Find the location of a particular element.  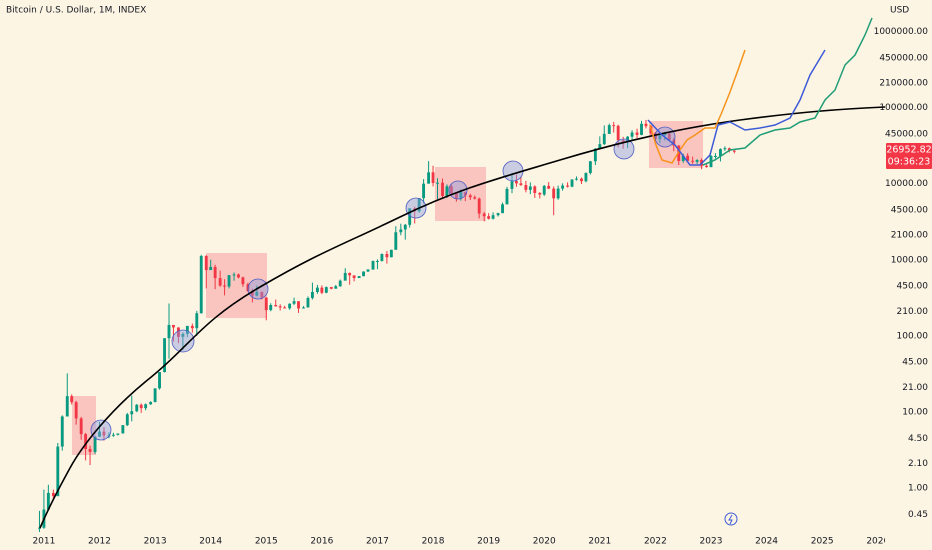

y-tick-label: 2100.00 is located at coordinates (909, 236).